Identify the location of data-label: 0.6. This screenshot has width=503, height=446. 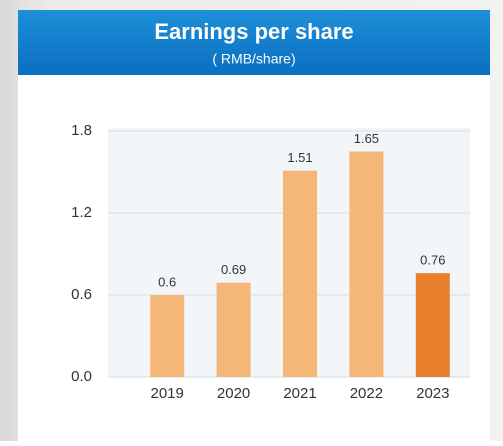
(167, 281).